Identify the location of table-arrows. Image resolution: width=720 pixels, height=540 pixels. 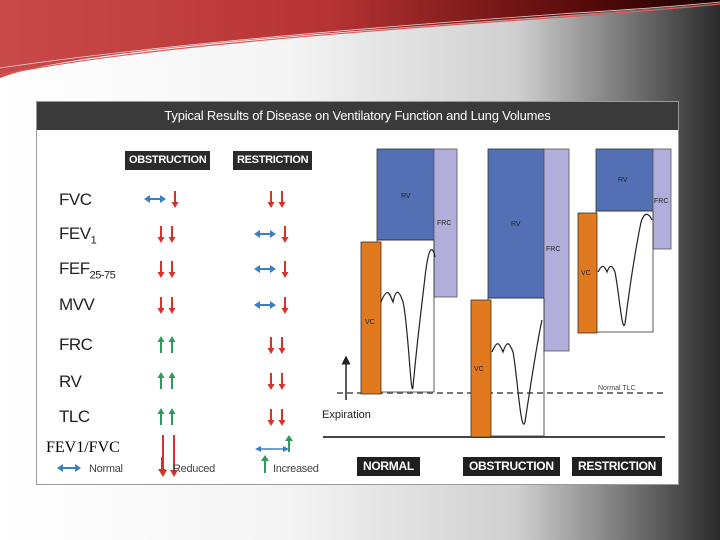
(216, 308).